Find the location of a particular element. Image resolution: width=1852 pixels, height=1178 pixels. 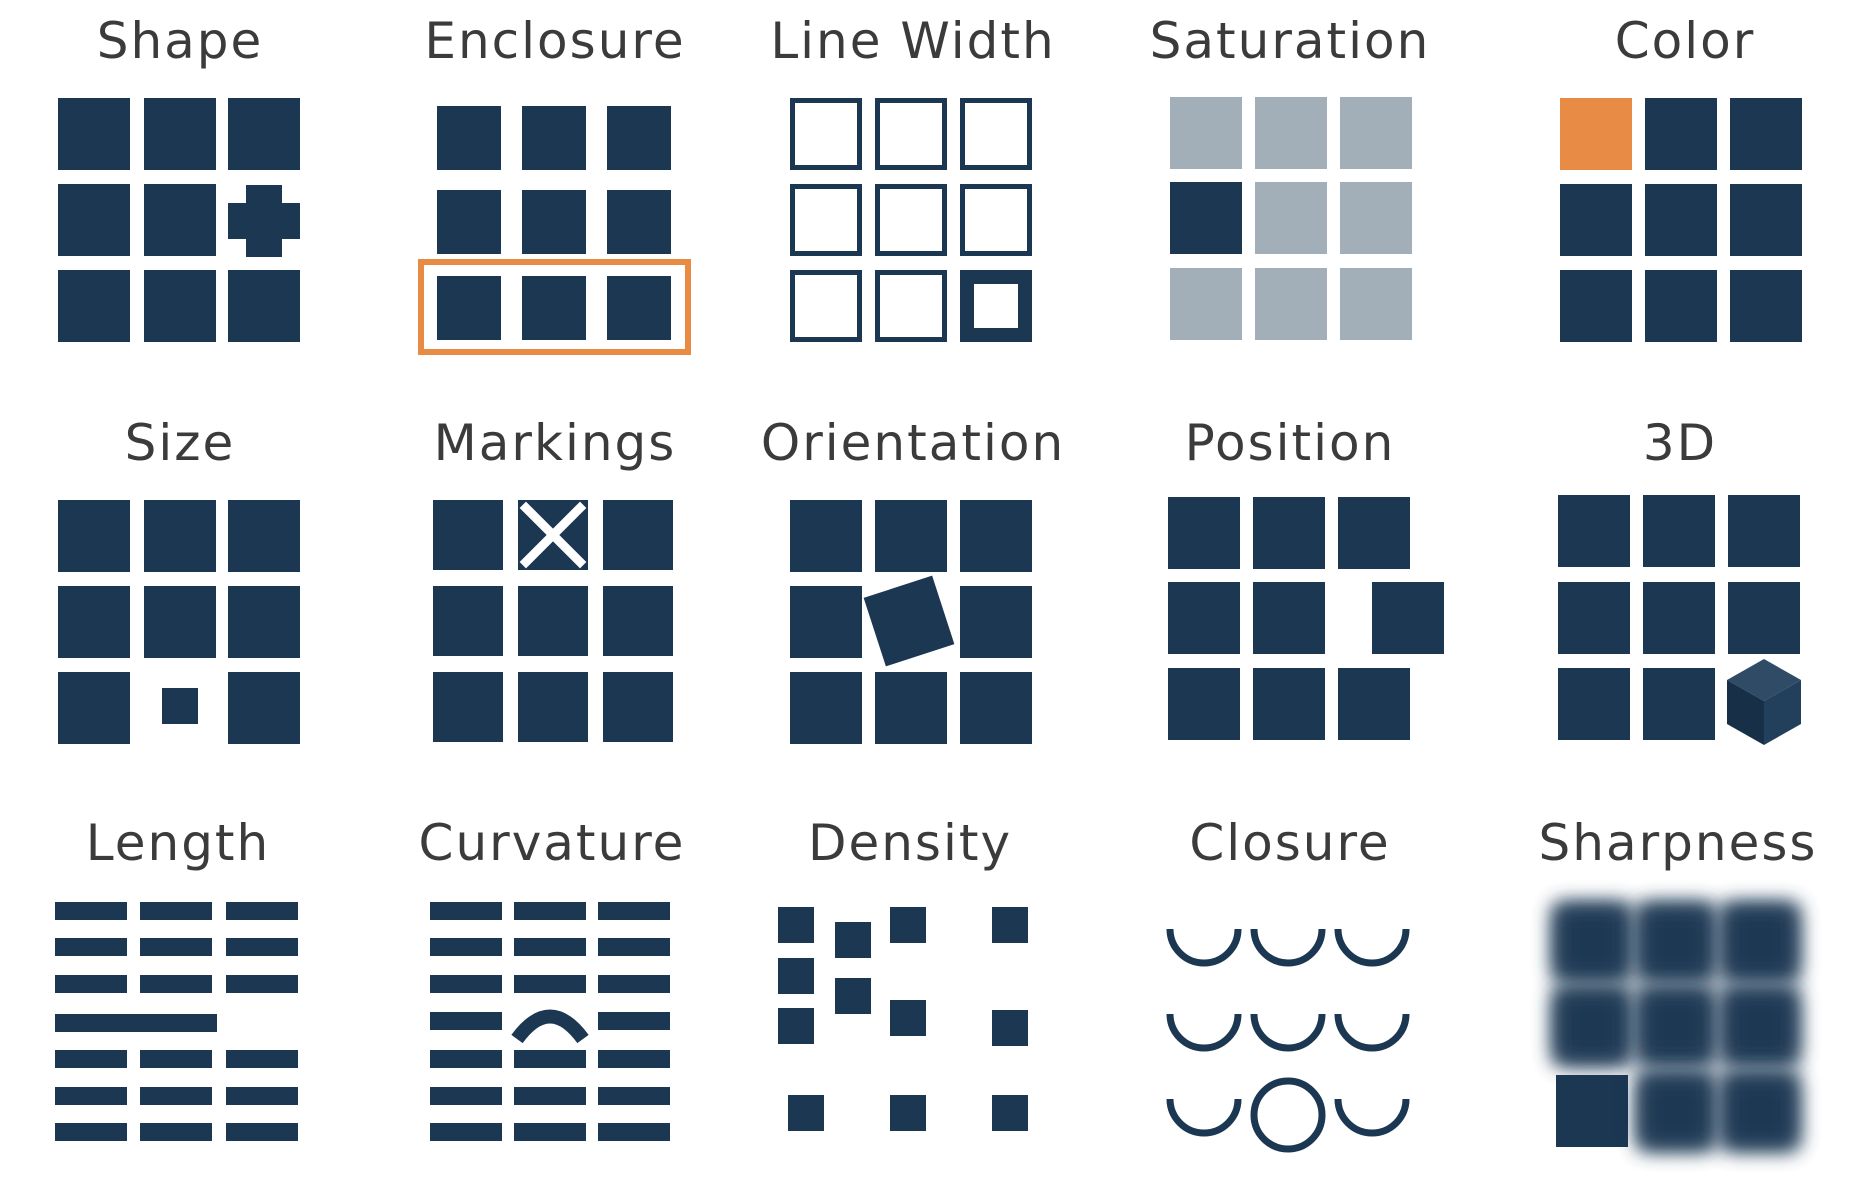

panel-title-markings: Markings is located at coordinates (555, 443).